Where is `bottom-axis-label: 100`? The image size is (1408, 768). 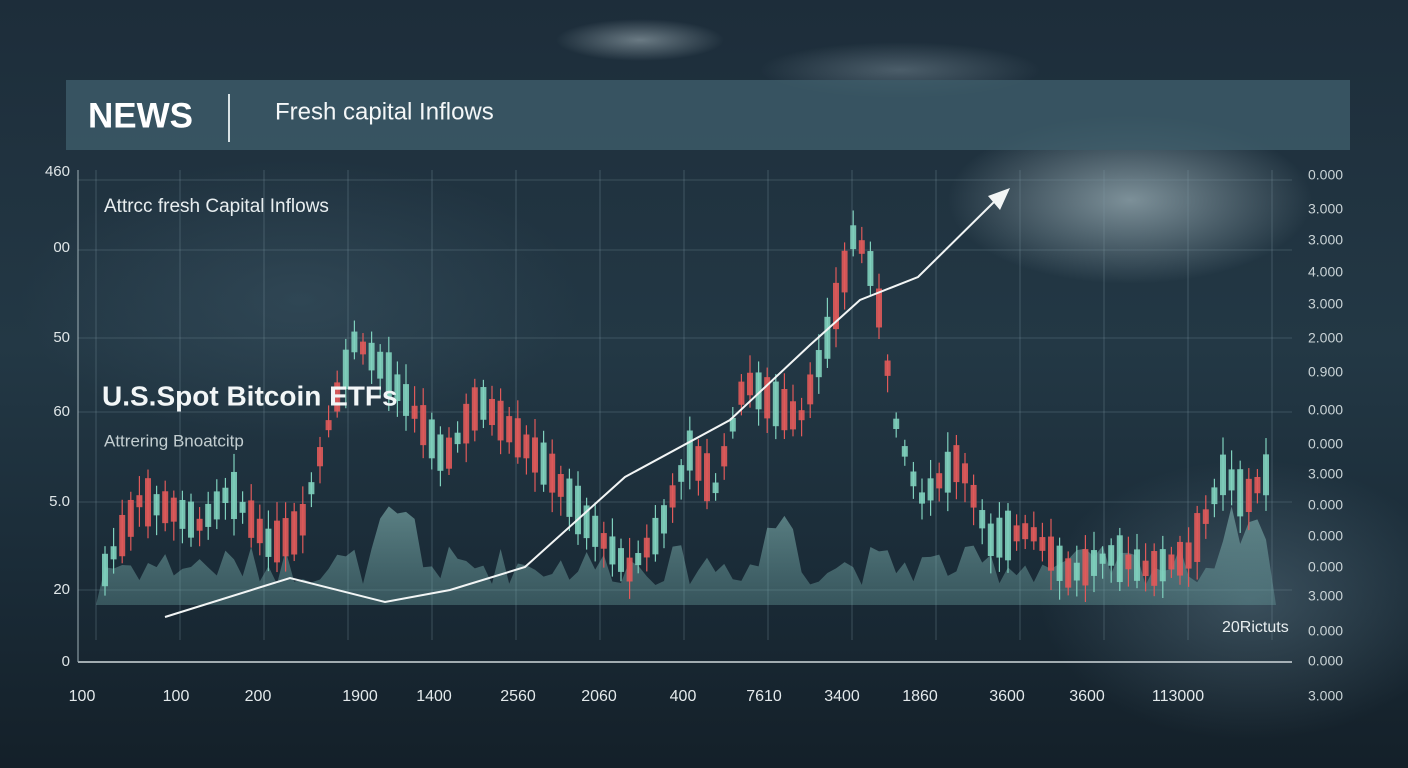
bottom-axis-label: 100 is located at coordinates (176, 696).